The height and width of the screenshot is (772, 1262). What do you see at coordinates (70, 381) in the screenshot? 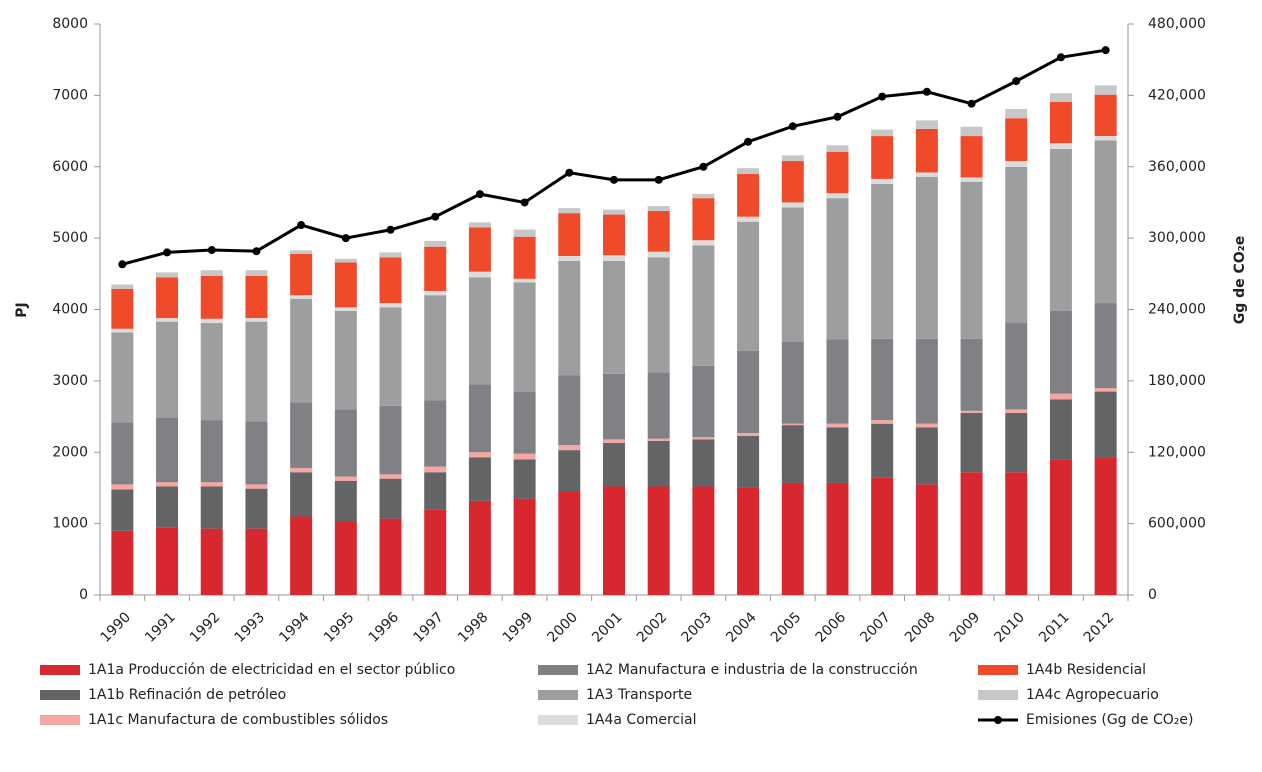
I see `y-tick-label: 3000` at bounding box center [70, 381].